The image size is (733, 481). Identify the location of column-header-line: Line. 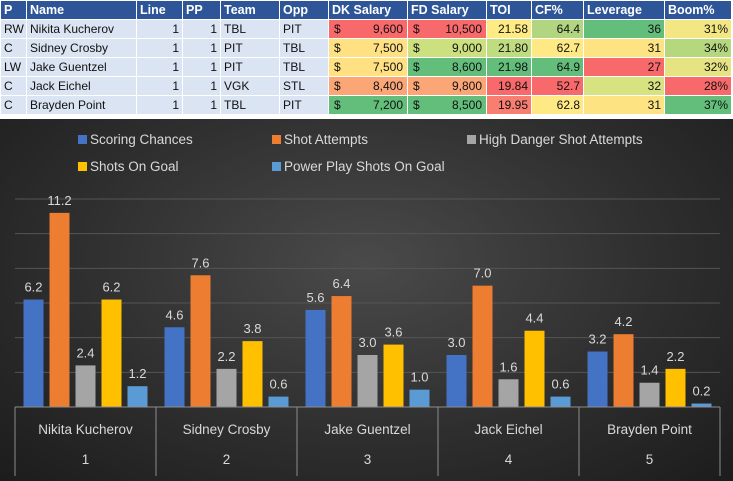
(159, 10).